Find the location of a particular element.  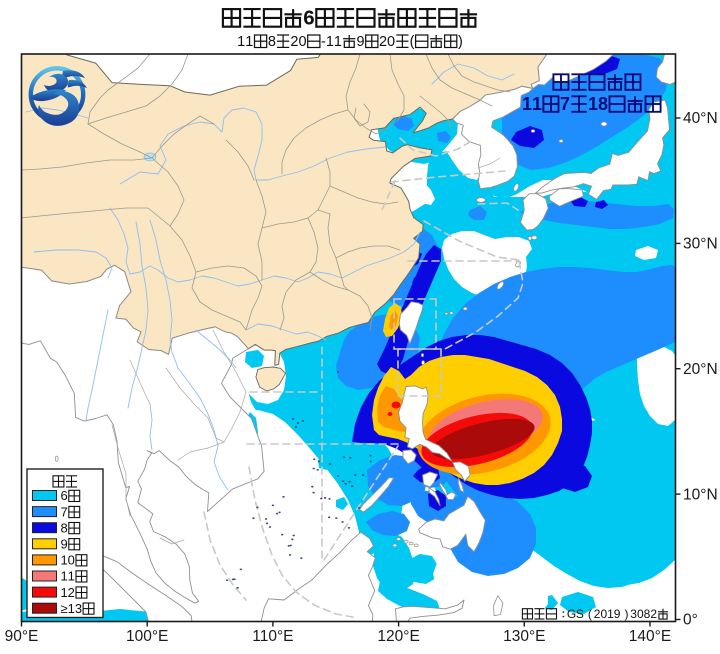

svg-text: 90°E is located at coordinates (22, 636).